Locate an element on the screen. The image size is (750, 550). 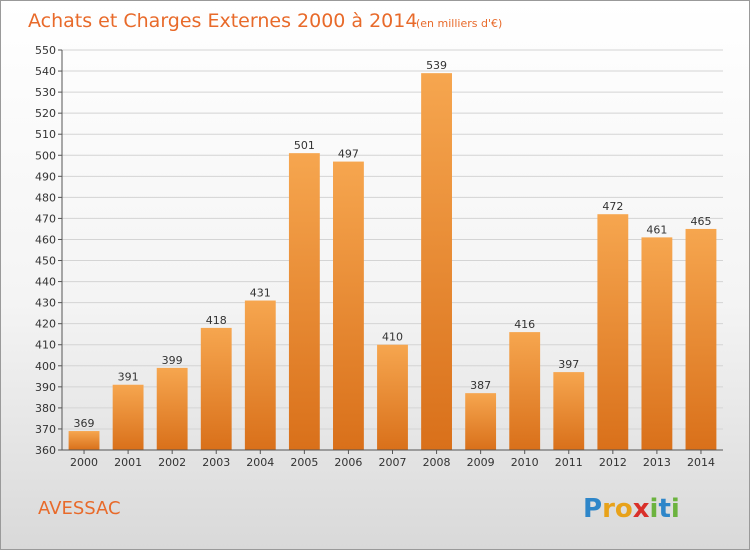
bar-value-label: 465 is located at coordinates (700, 221).